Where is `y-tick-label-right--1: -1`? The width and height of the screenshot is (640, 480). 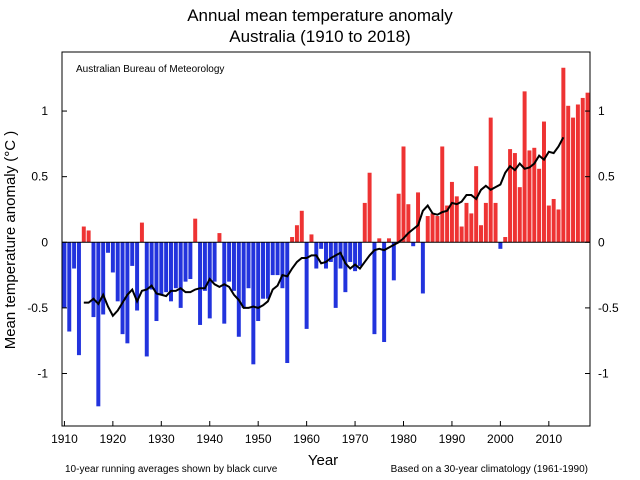 y-tick-label-right--1: -1 is located at coordinates (603, 374).